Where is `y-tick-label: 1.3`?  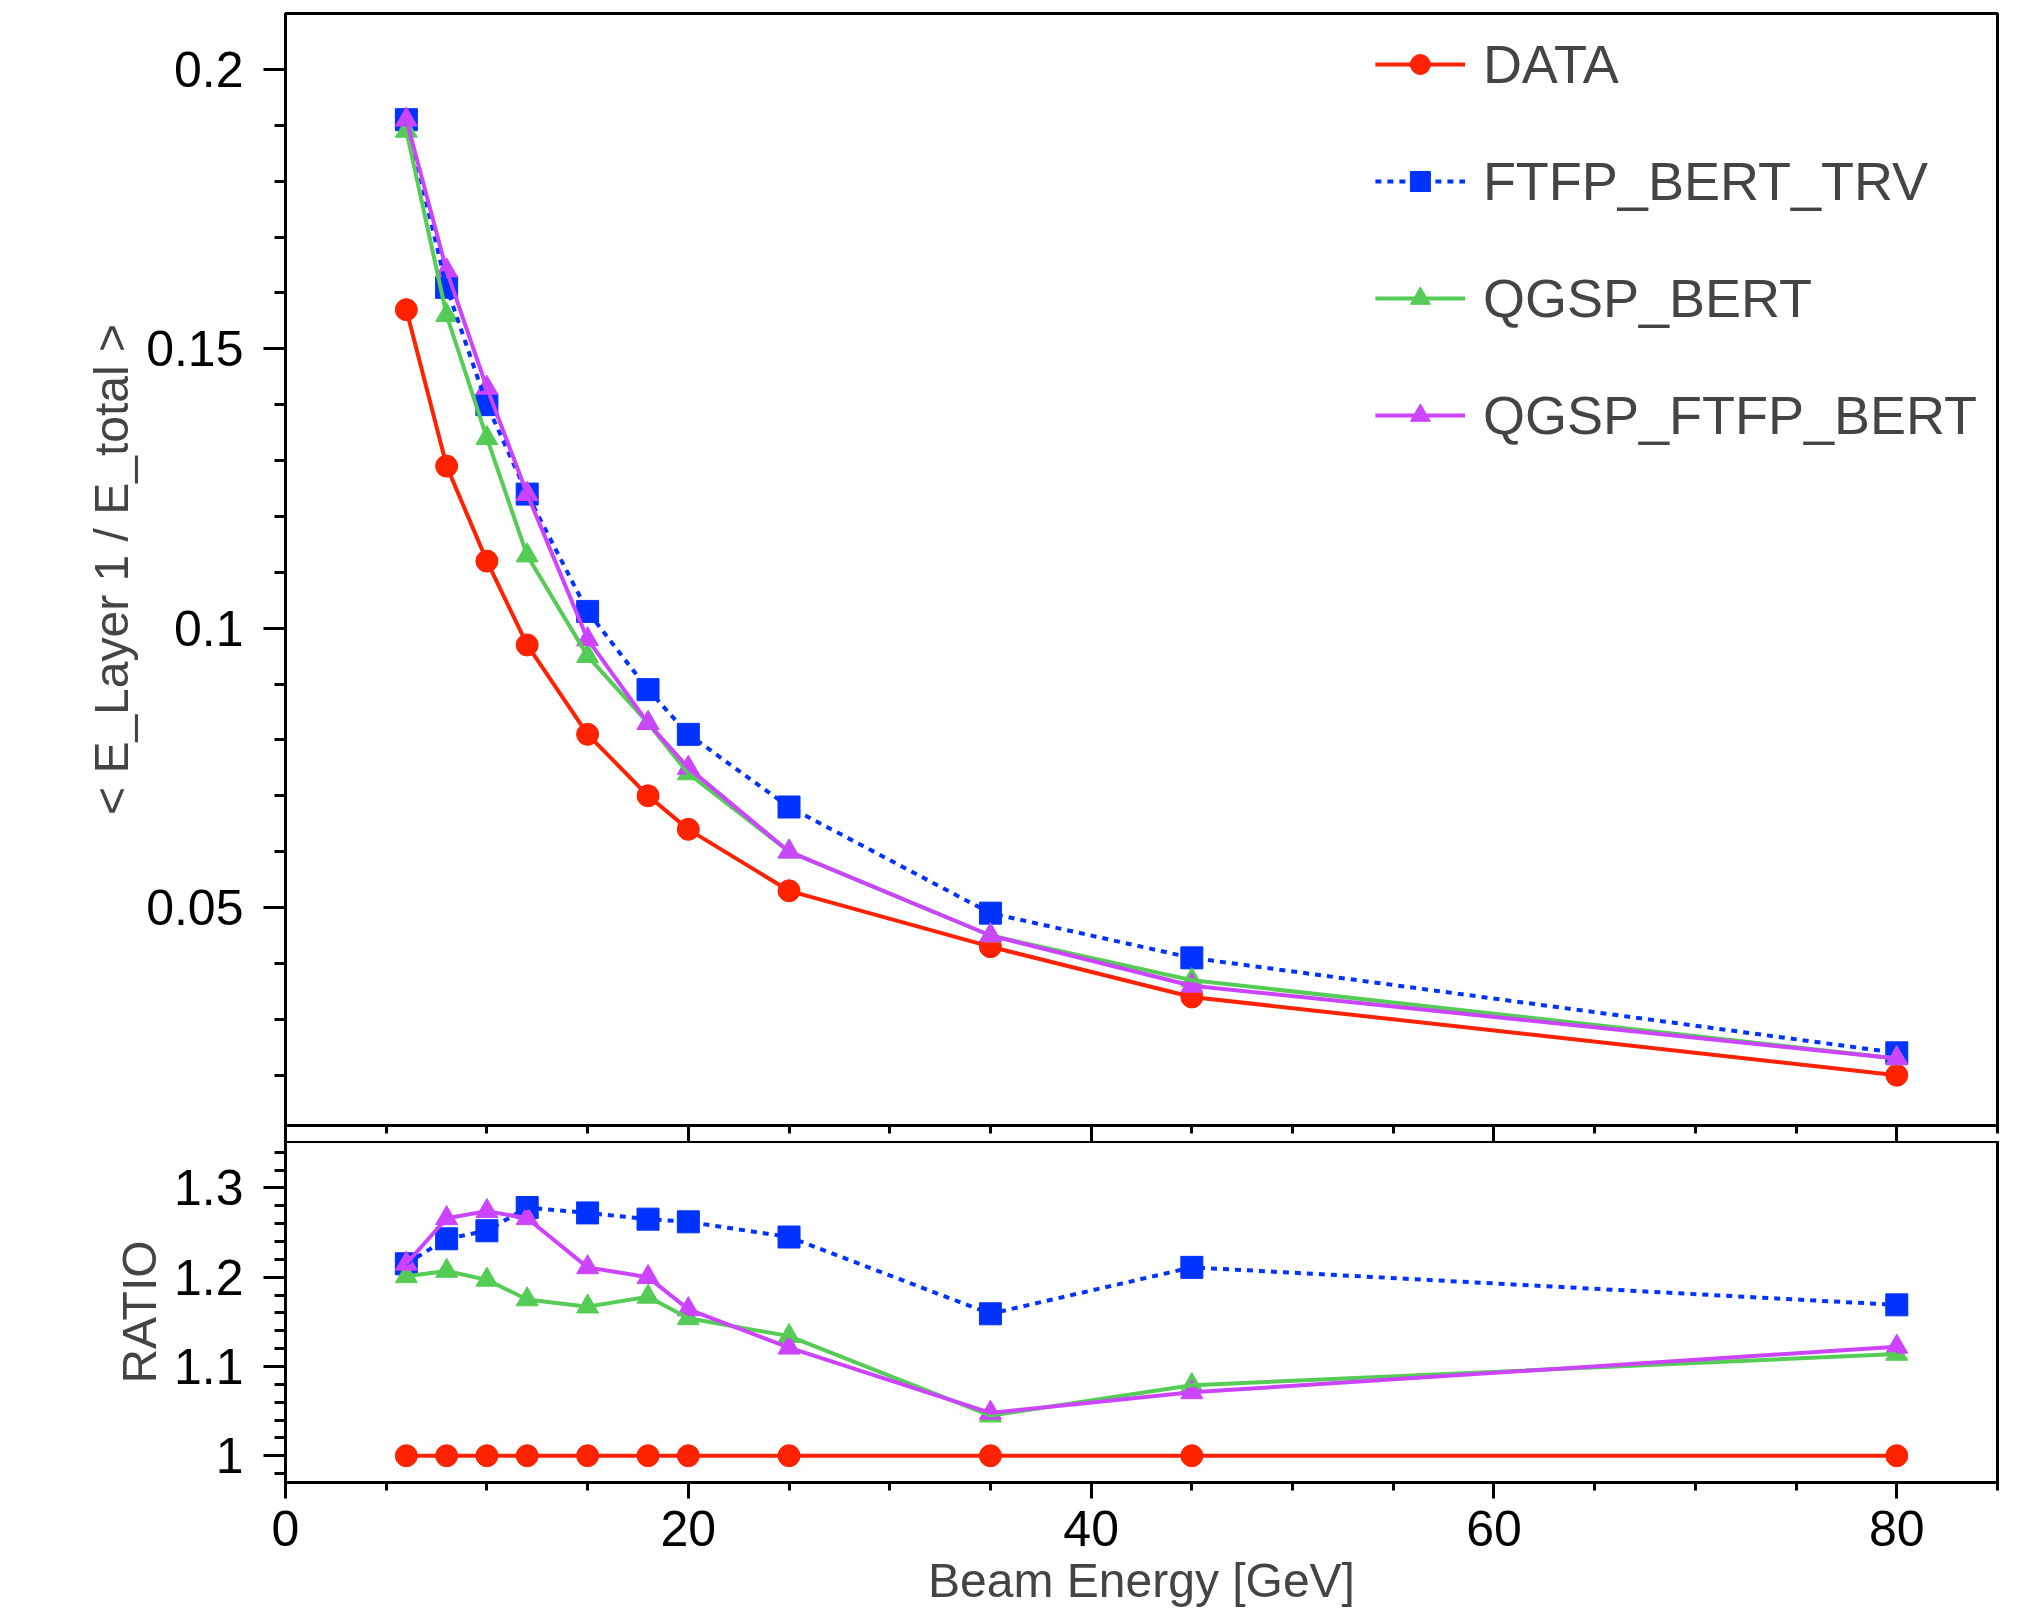
y-tick-label: 1.3 is located at coordinates (208, 1188).